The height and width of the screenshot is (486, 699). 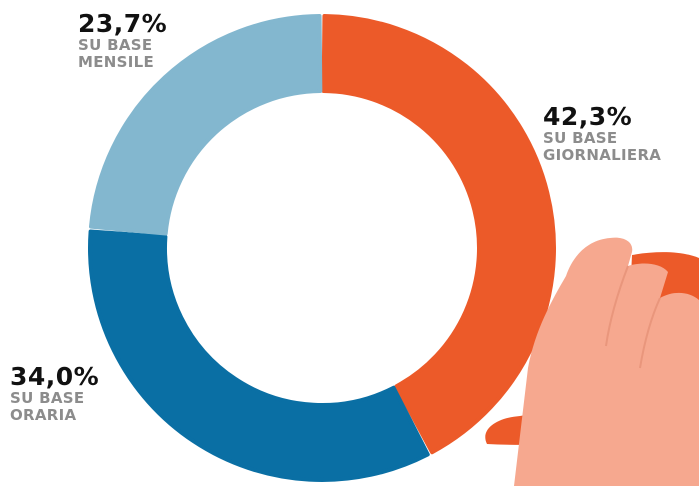 I want to click on category-label-giornaliera-line2: GIORNALIERA, so click(x=602, y=155).